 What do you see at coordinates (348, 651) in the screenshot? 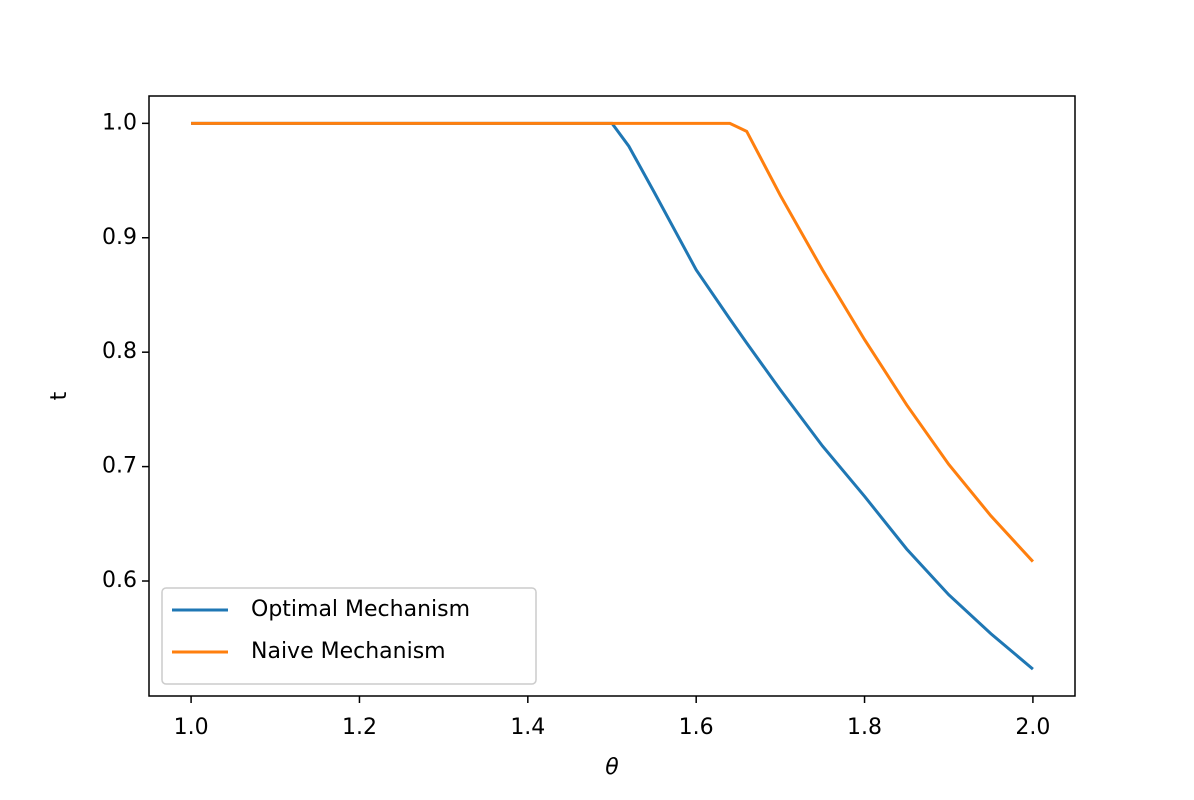
I see `legend-label: Naive Mechanism` at bounding box center [348, 651].